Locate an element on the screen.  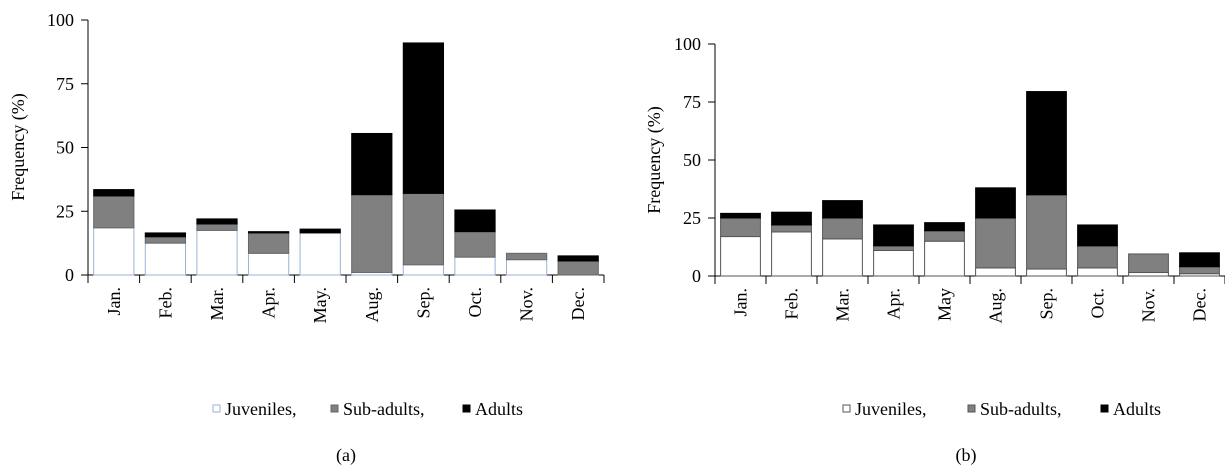
chart-b-legend-swatch-sub-adults is located at coordinates (971, 408).